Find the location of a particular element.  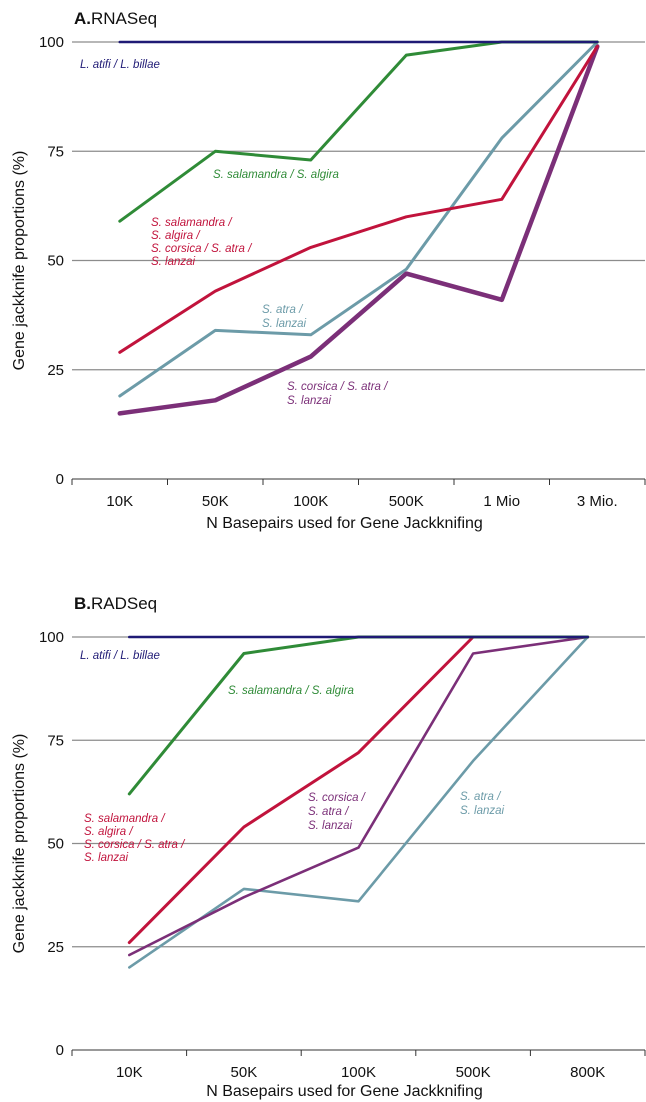

panel-title-text: RNASeq is located at coordinates (124, 18).